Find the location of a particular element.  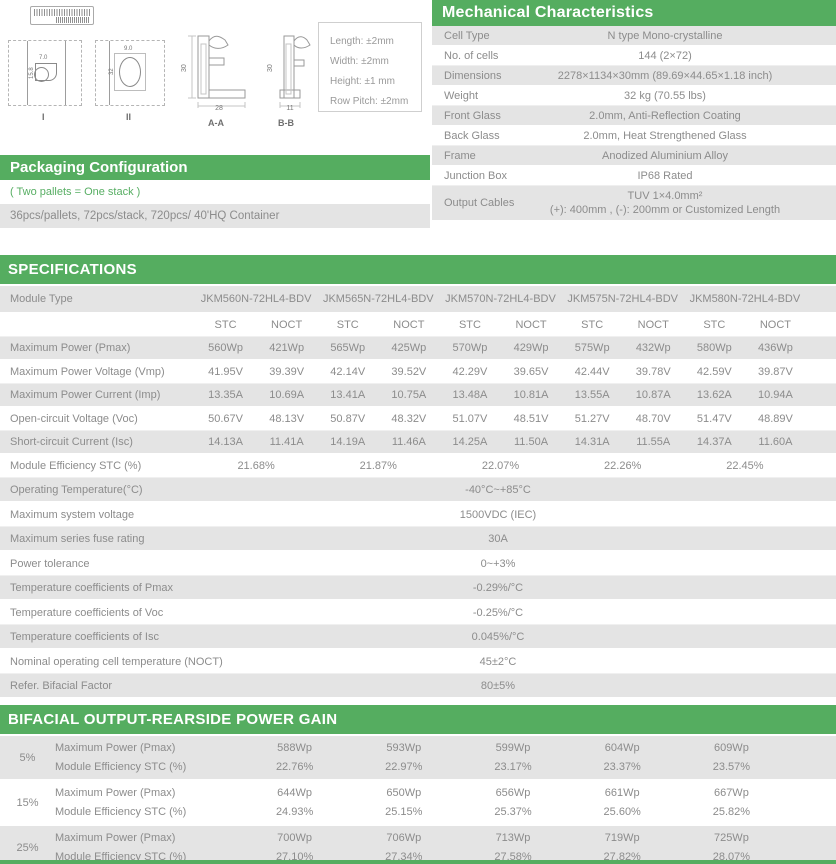

mech-row-label: No. of cells is located at coordinates (471, 55).